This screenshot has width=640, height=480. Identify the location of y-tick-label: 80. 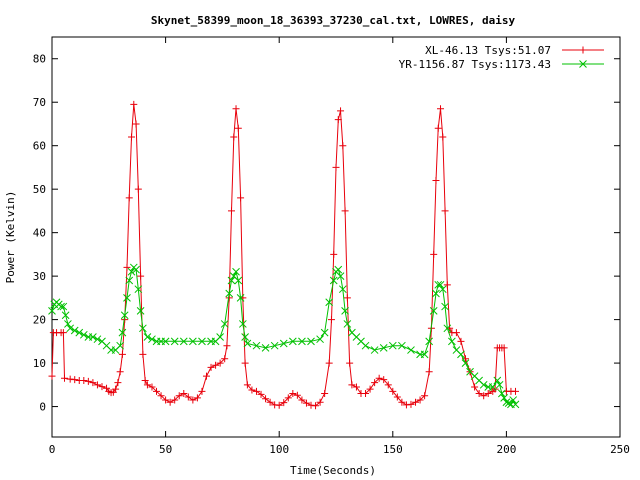
(39, 59).